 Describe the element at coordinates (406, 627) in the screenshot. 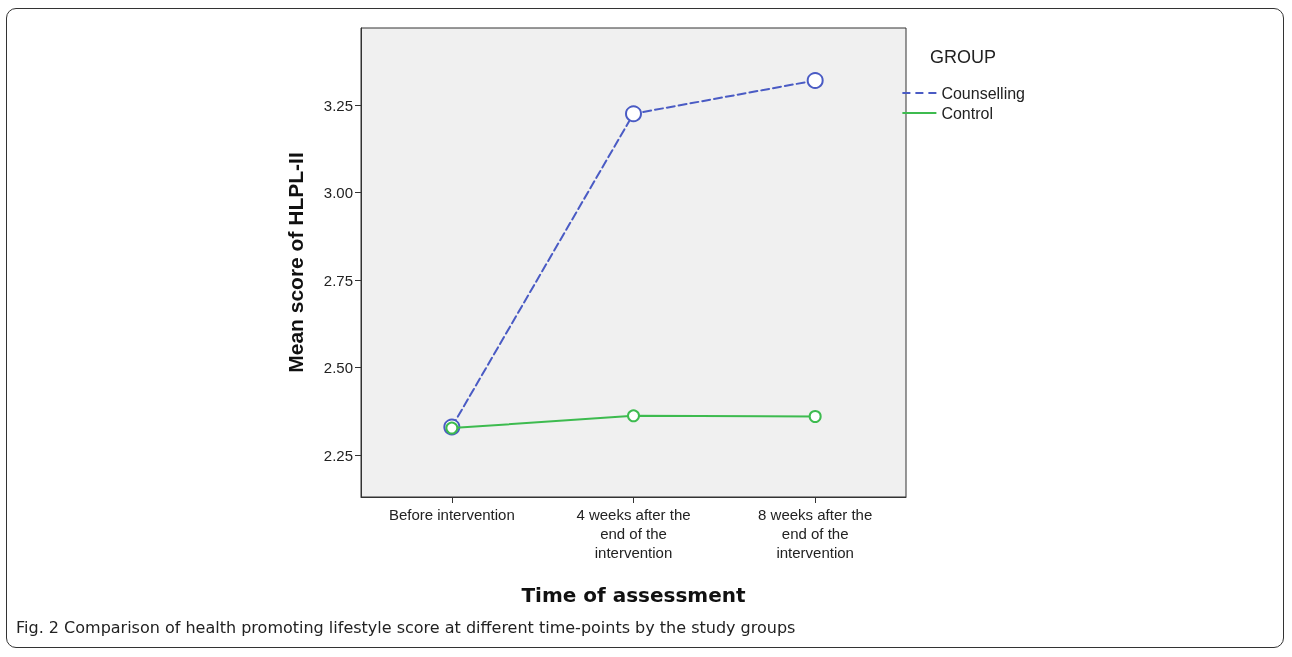

I see `caption: Fig. 2 Comparison of health promoting lifestyle score at different time-points by the study groups` at that location.